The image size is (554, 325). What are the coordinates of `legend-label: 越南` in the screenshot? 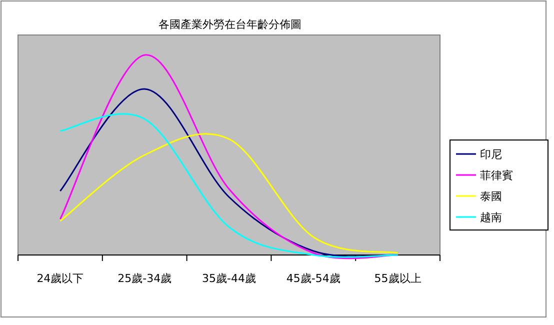 It's located at (491, 217).